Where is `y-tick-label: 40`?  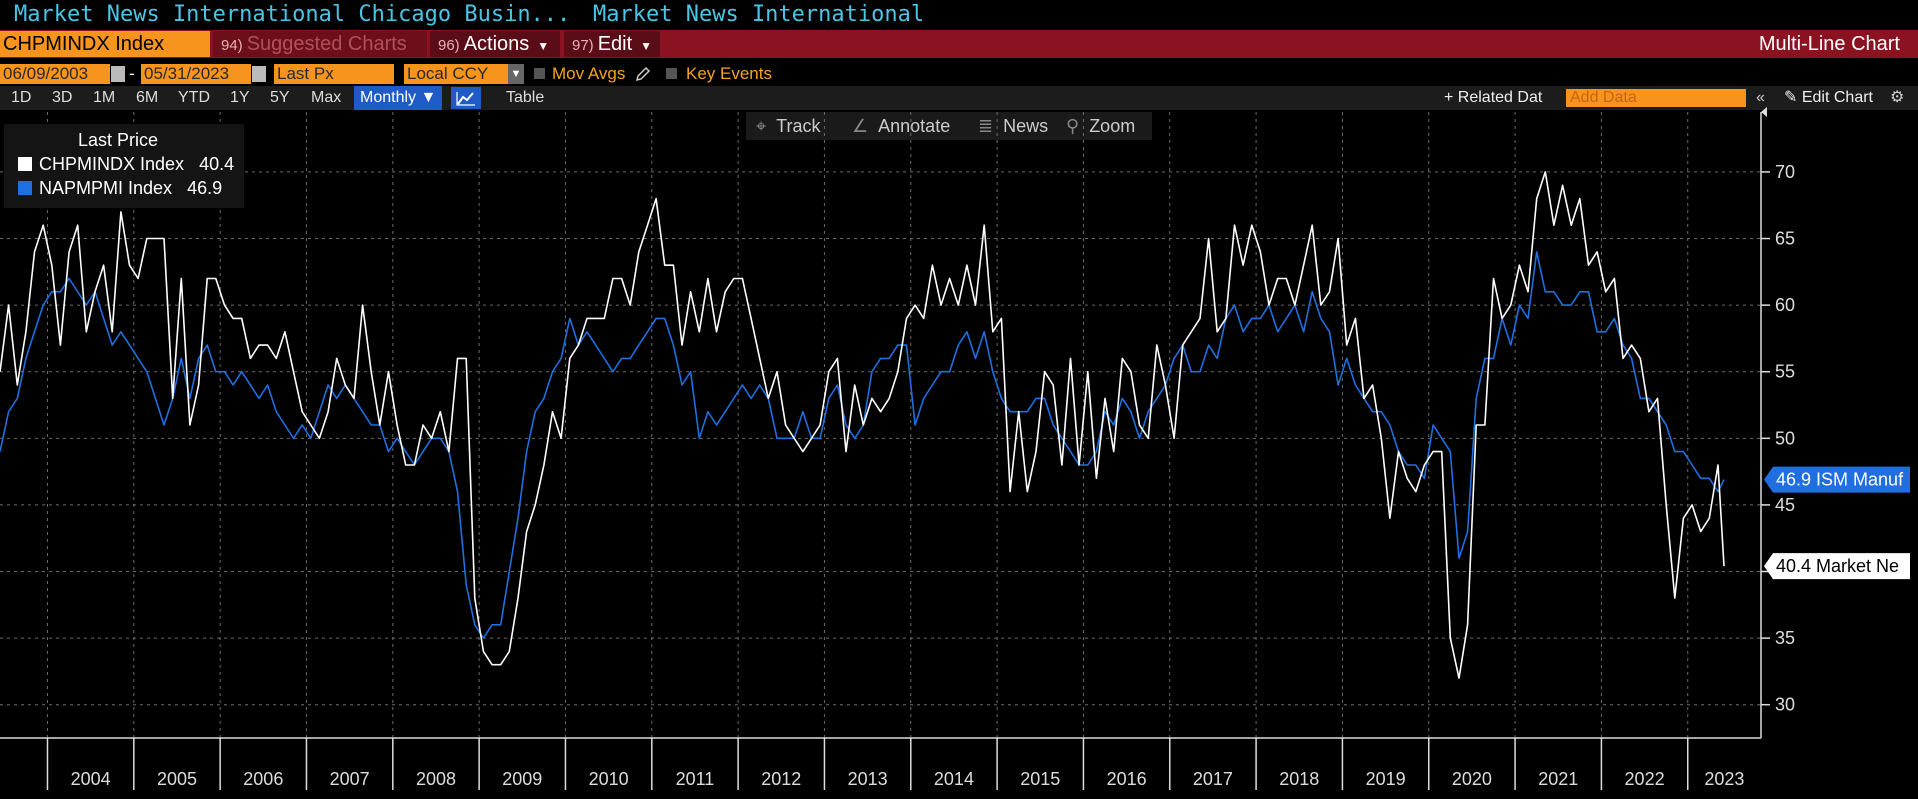
y-tick-label: 40 is located at coordinates (1785, 572).